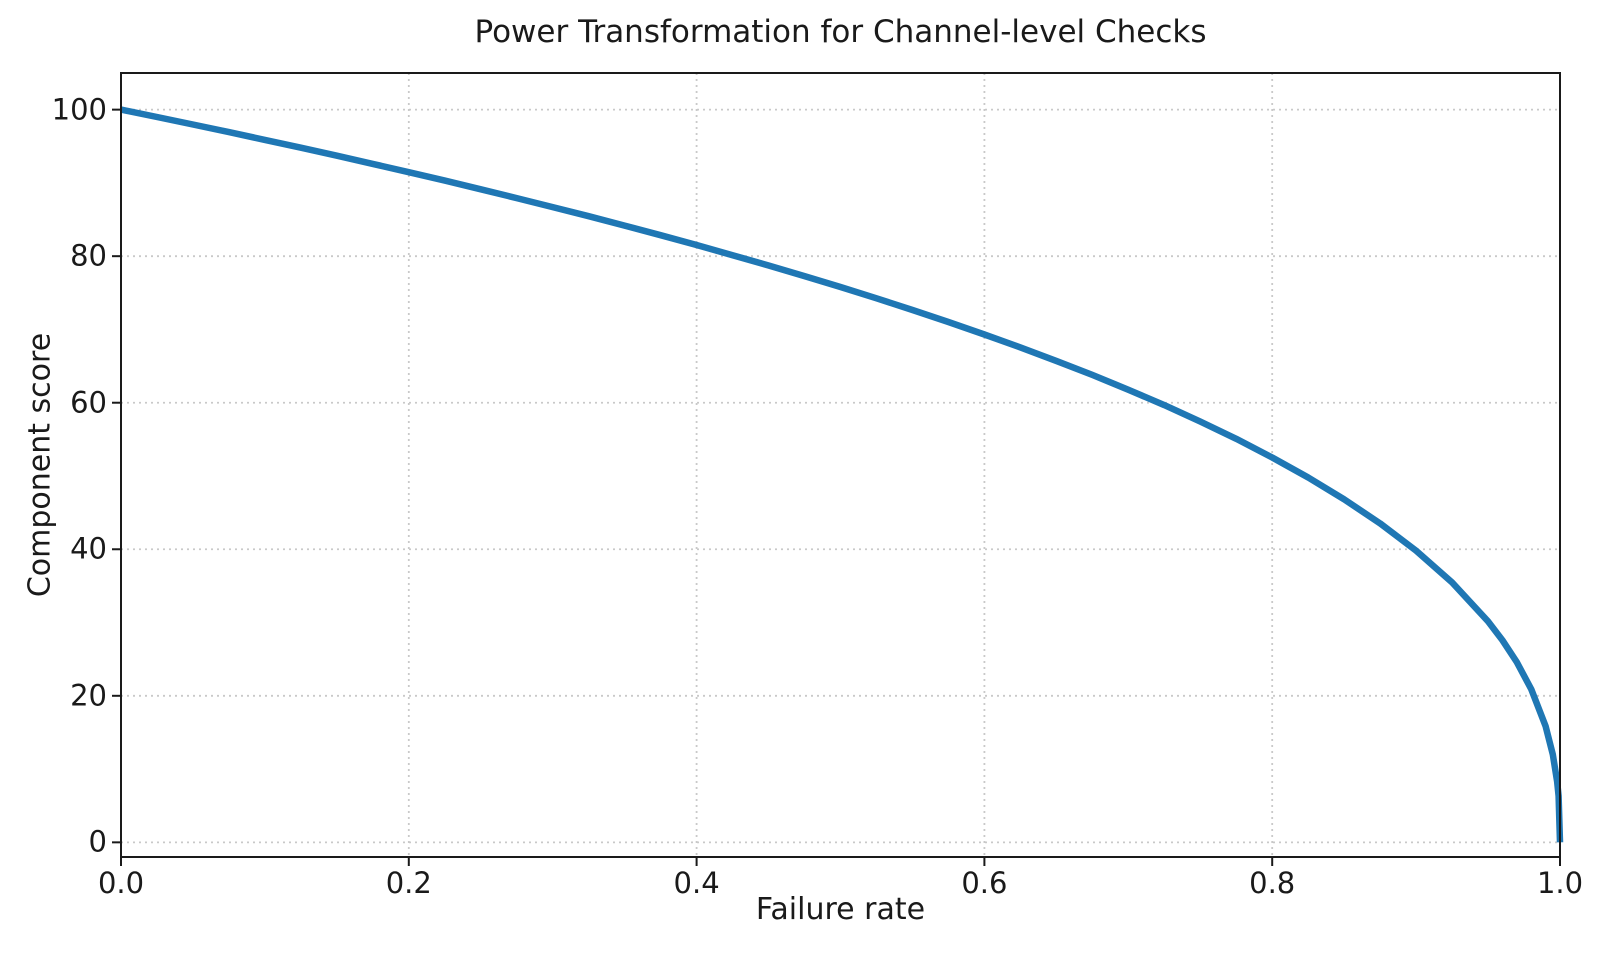 The width and height of the screenshot is (1600, 960). Describe the element at coordinates (88, 402) in the screenshot. I see `y-tick-label: 60` at that location.